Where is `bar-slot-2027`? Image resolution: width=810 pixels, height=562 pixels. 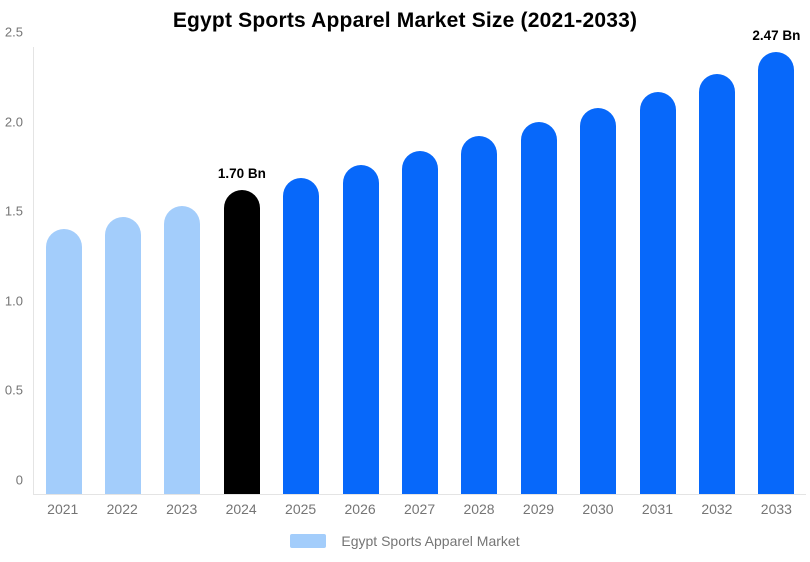 bar-slot-2027 is located at coordinates (419, 270).